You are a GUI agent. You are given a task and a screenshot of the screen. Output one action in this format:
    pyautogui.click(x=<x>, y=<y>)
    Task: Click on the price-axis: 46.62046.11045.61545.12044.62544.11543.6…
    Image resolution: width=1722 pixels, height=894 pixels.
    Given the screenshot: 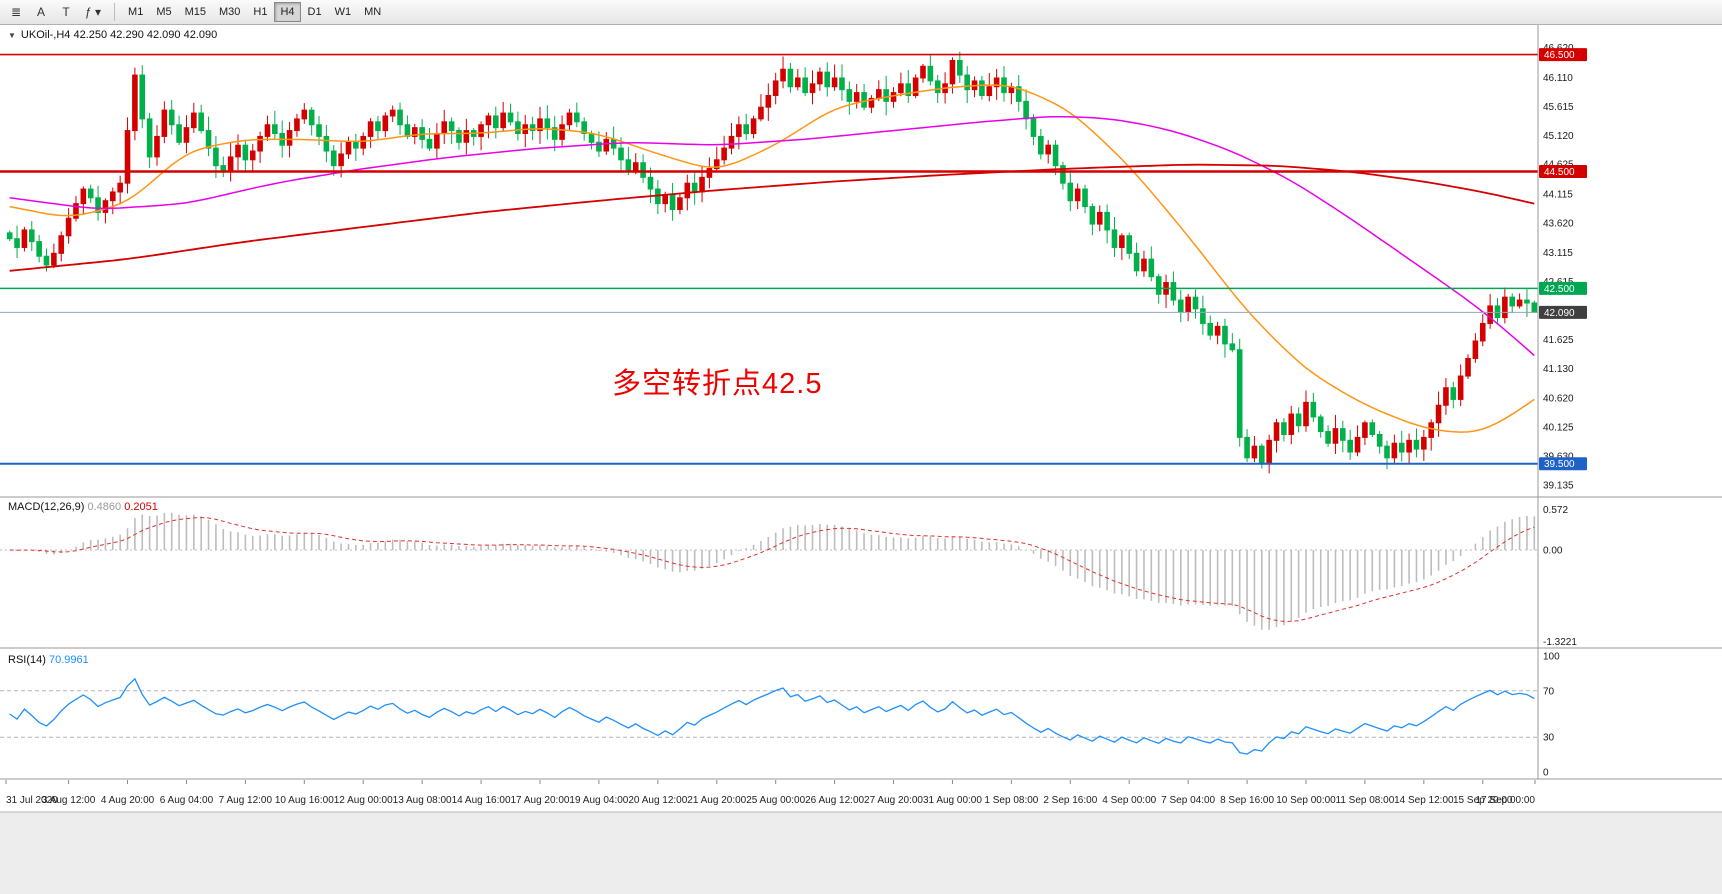 What is the action you would take?
    pyautogui.click(x=1563, y=267)
    